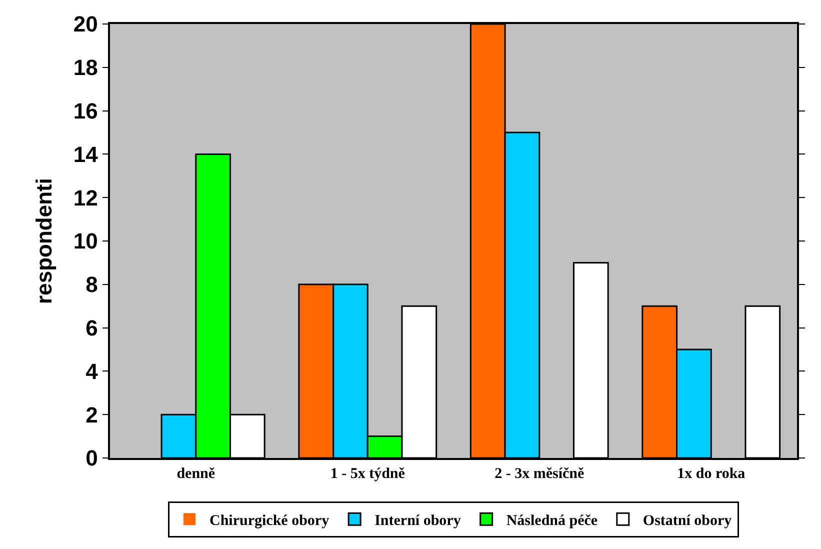 This screenshot has width=821, height=549. Describe the element at coordinates (418, 521) in the screenshot. I see `legend-label: Interní obory` at that location.